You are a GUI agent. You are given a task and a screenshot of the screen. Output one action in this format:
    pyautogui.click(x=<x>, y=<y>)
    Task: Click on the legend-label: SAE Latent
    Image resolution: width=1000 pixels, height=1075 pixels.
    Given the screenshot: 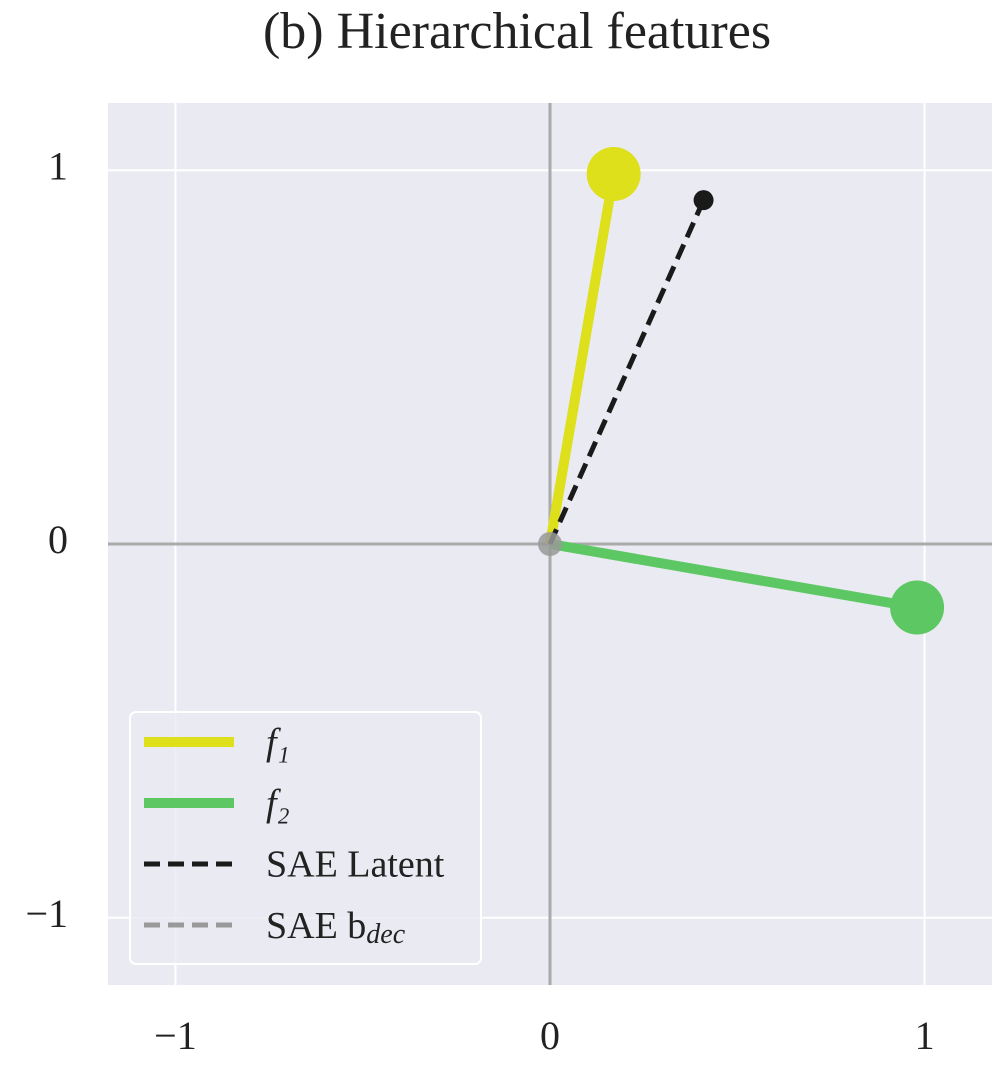 What is the action you would take?
    pyautogui.click(x=355, y=865)
    